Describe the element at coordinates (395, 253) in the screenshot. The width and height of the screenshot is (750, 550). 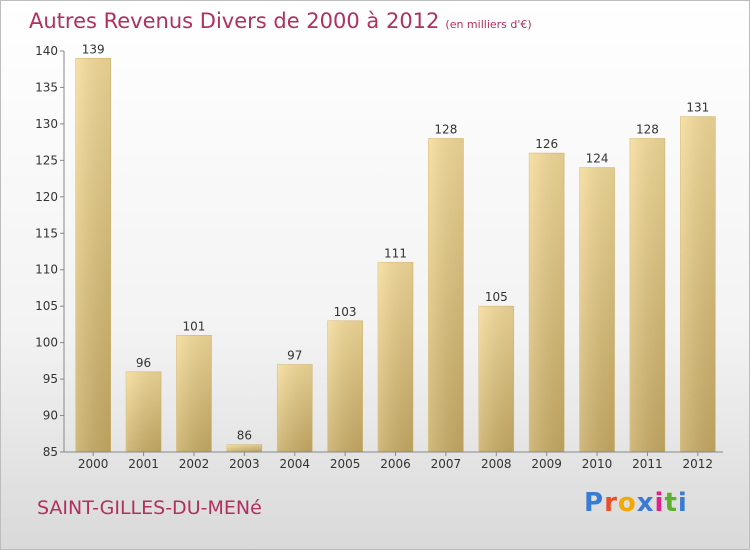
I see `bar-value-label: 111` at that location.